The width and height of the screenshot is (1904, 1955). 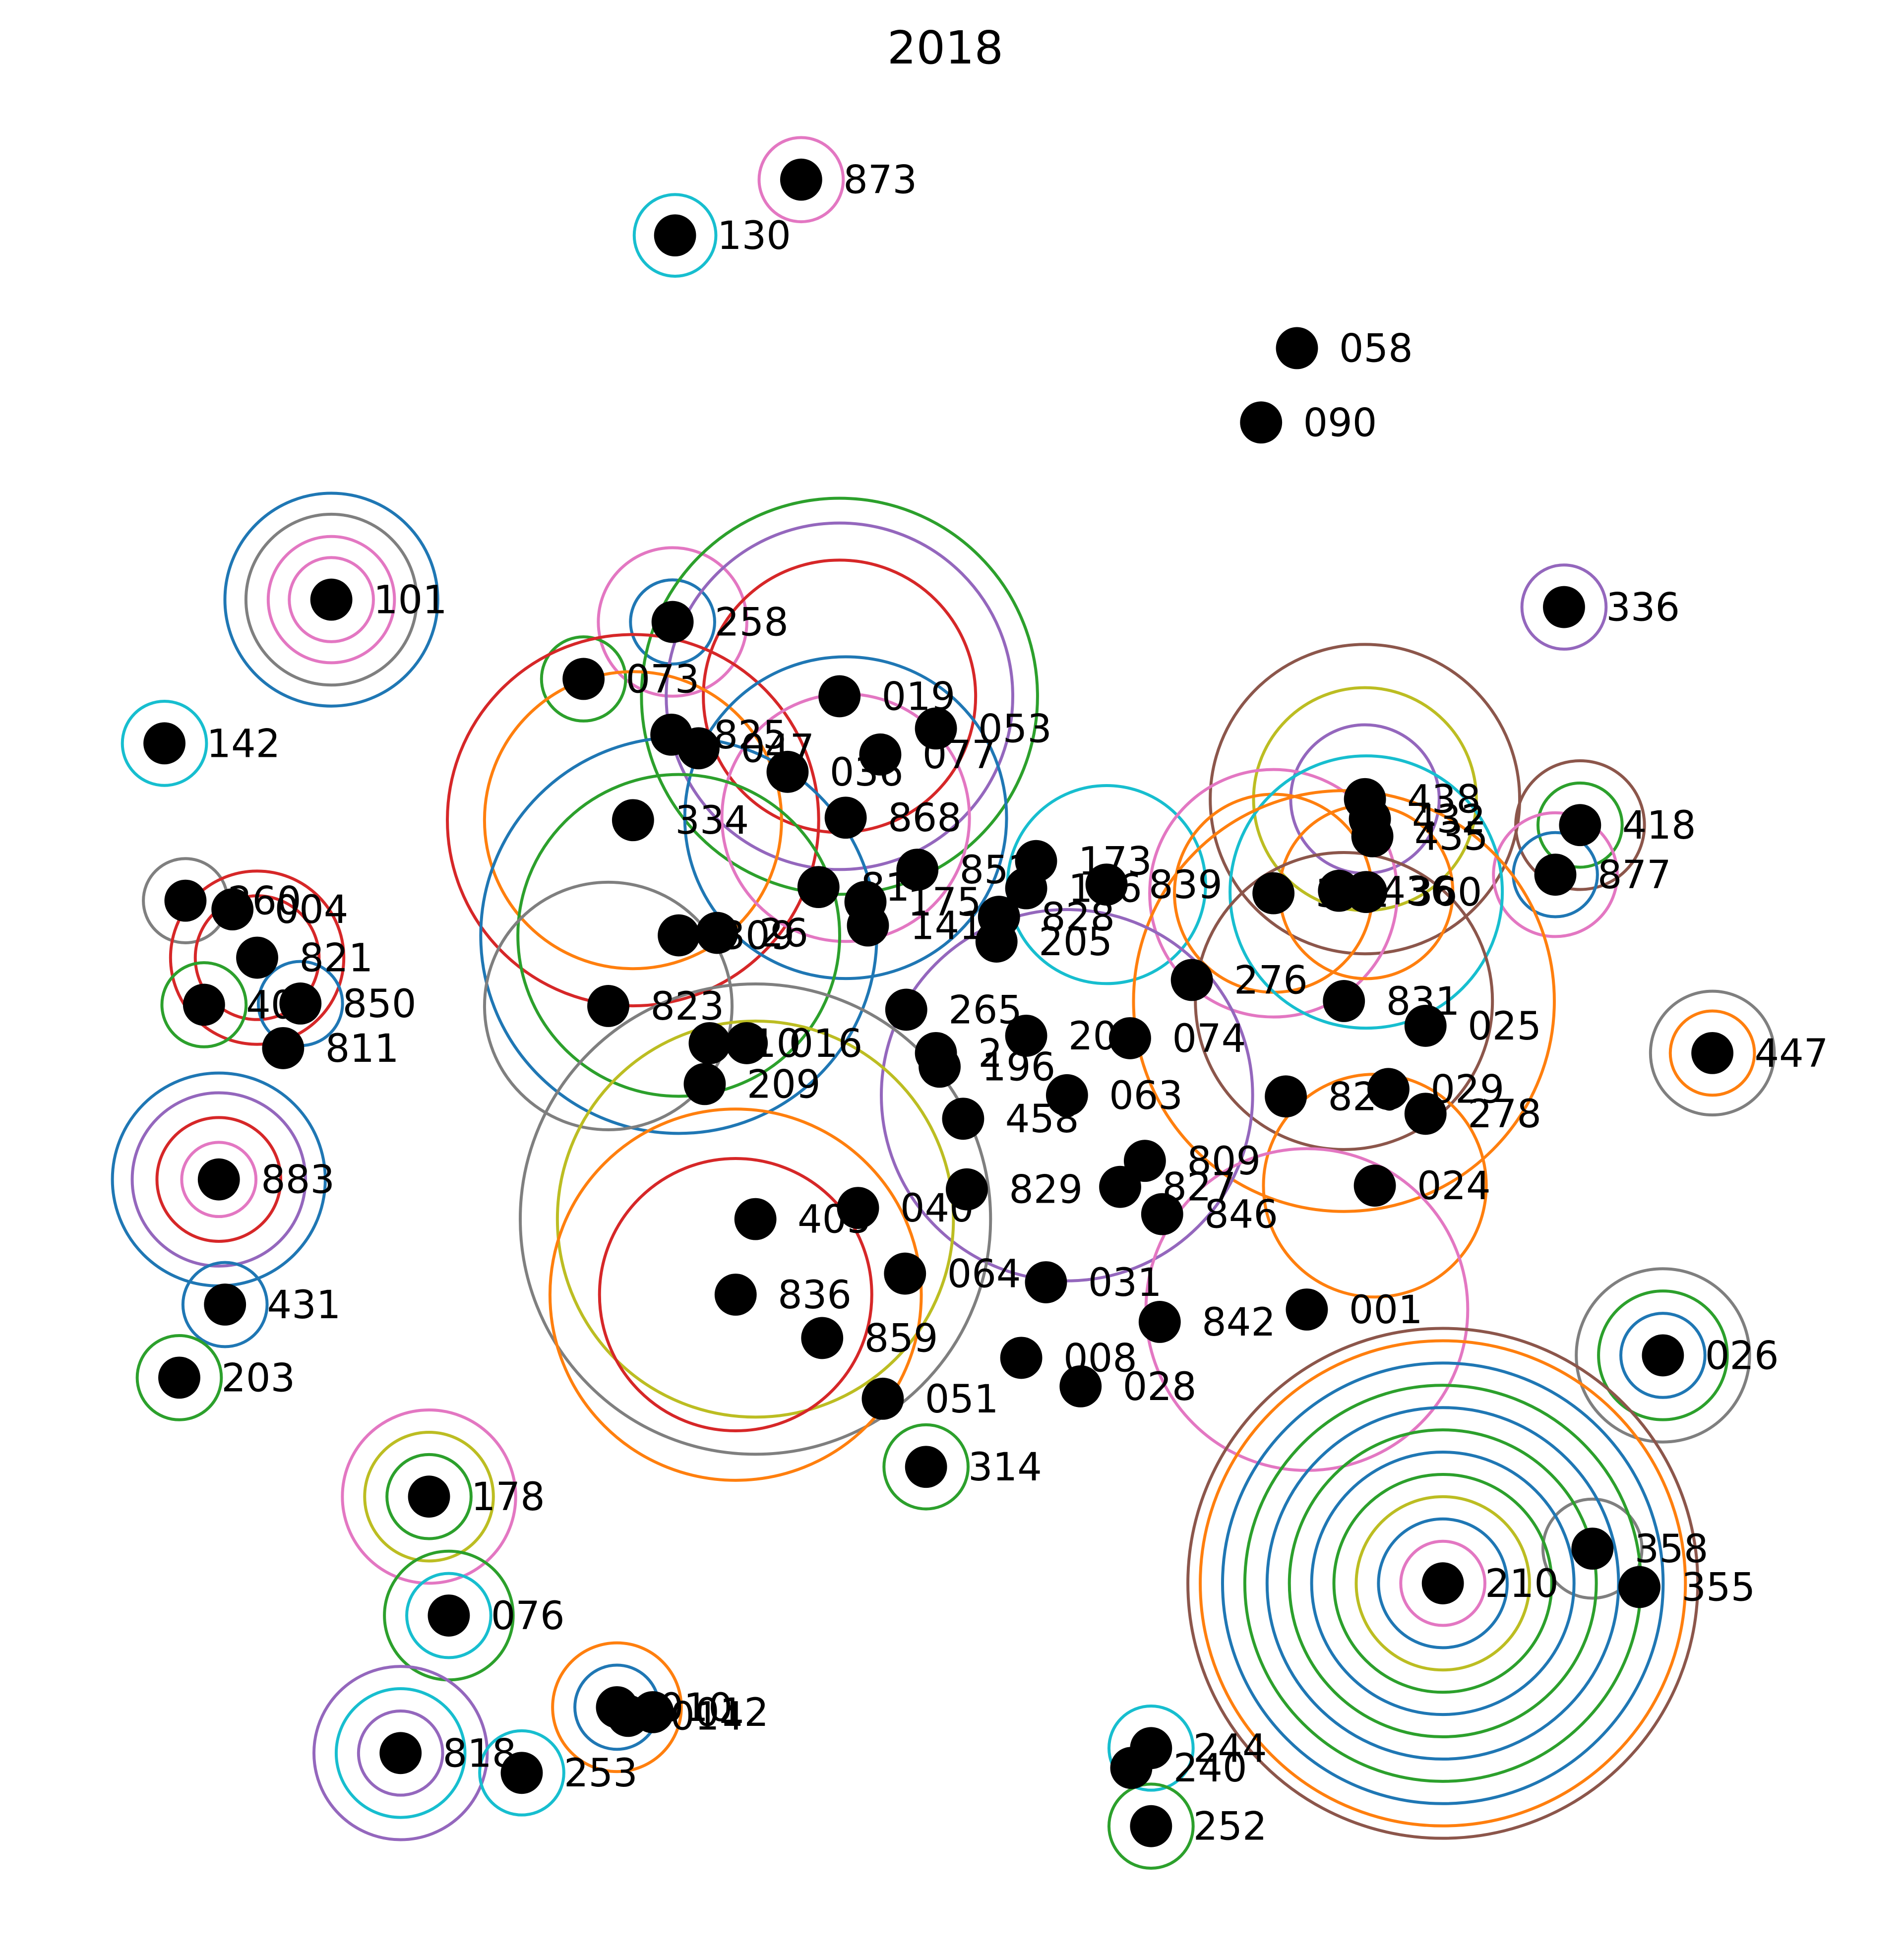 I want to click on point-label-2: 2, so click(x=991, y=1054).